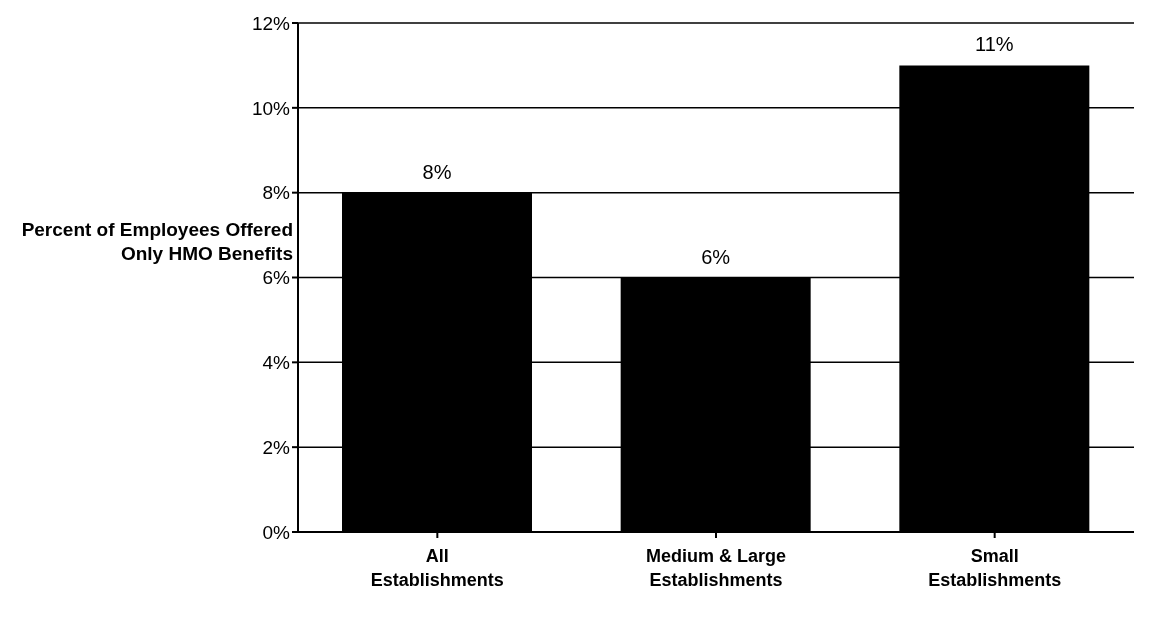 This screenshot has width=1162, height=625. What do you see at coordinates (271, 23) in the screenshot?
I see `y-tick-label: 12%` at bounding box center [271, 23].